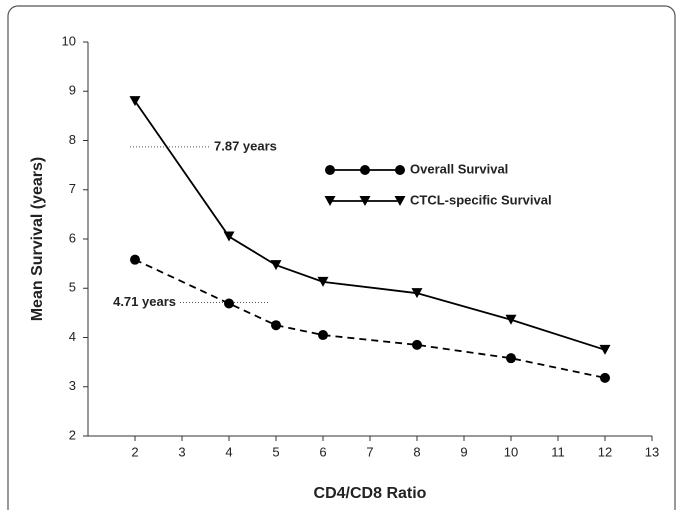  What do you see at coordinates (245, 145) in the screenshot?
I see `annotation-label: 7.87 years` at bounding box center [245, 145].